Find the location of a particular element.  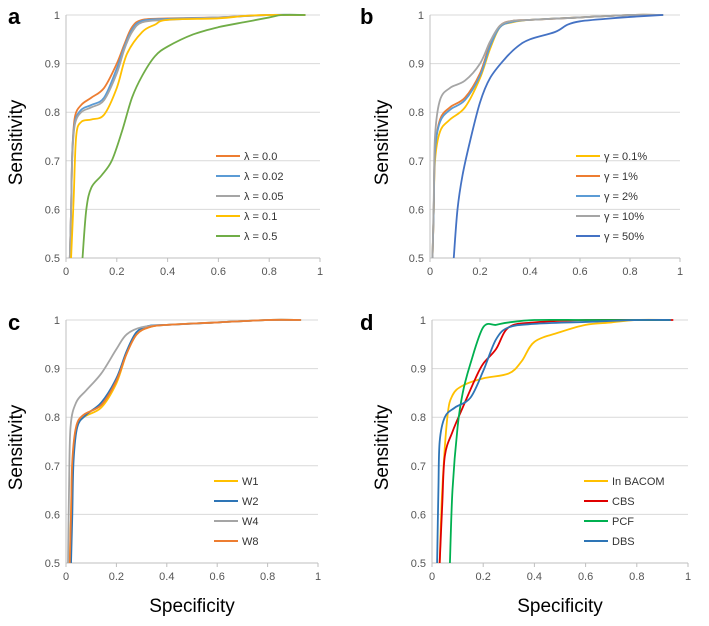

legend-entry: W2 is located at coordinates (250, 502).